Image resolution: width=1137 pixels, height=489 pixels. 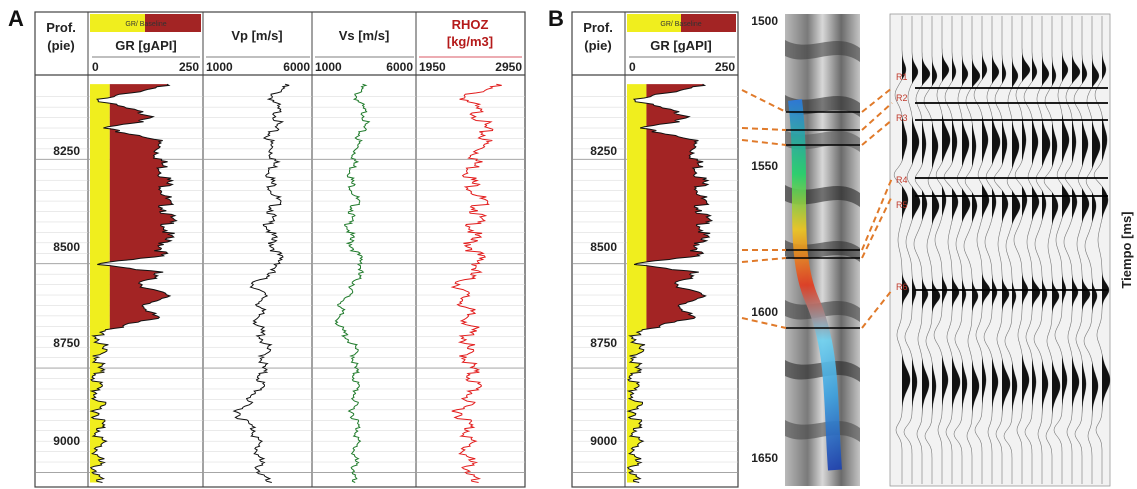 I want to click on panel-b-gr-range-min: 0, so click(x=632, y=67).